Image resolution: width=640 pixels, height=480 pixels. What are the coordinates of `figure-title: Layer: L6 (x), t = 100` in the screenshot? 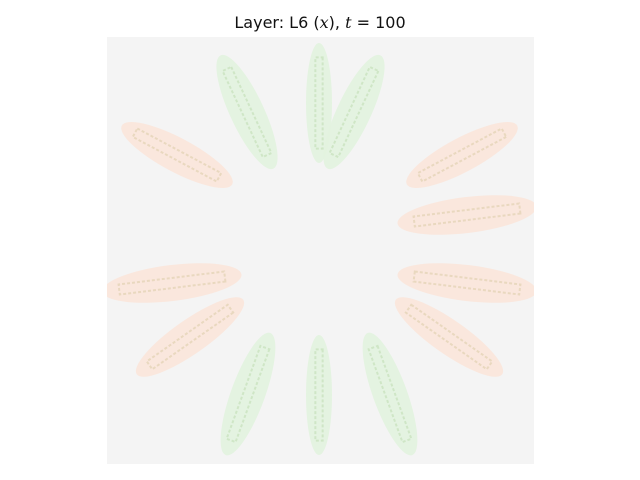 It's located at (320, 23).